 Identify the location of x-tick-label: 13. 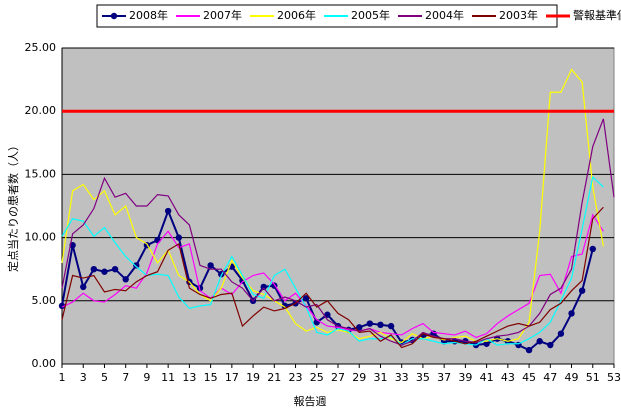
(189, 377).